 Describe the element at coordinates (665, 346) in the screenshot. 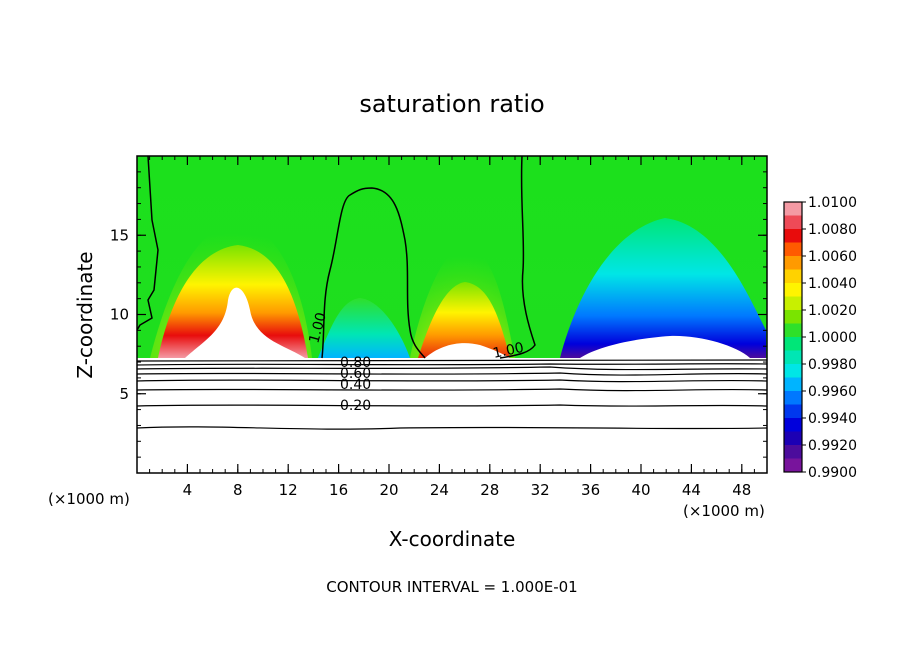

I see `white-bump-right` at that location.